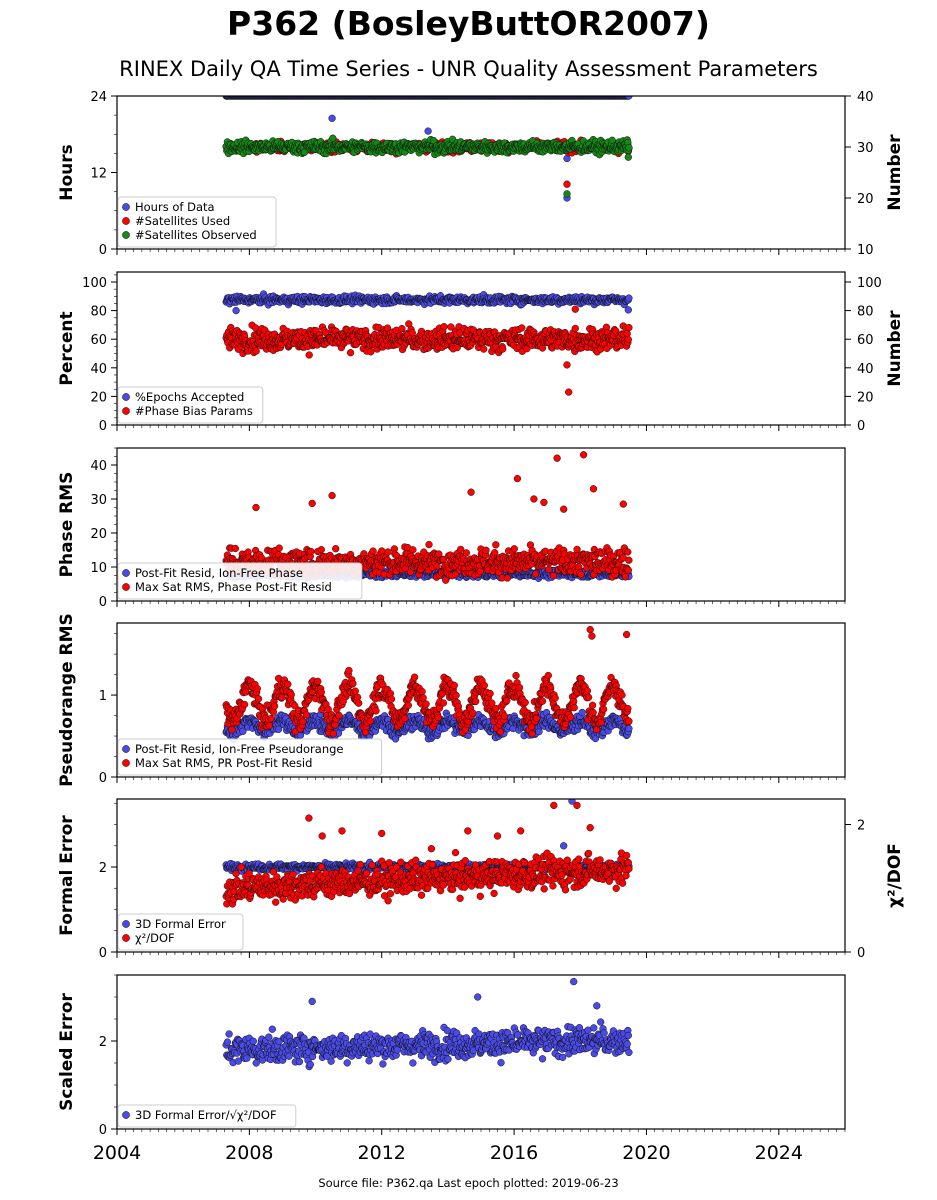  I want to click on y-tick-label: 24, so click(98, 97).